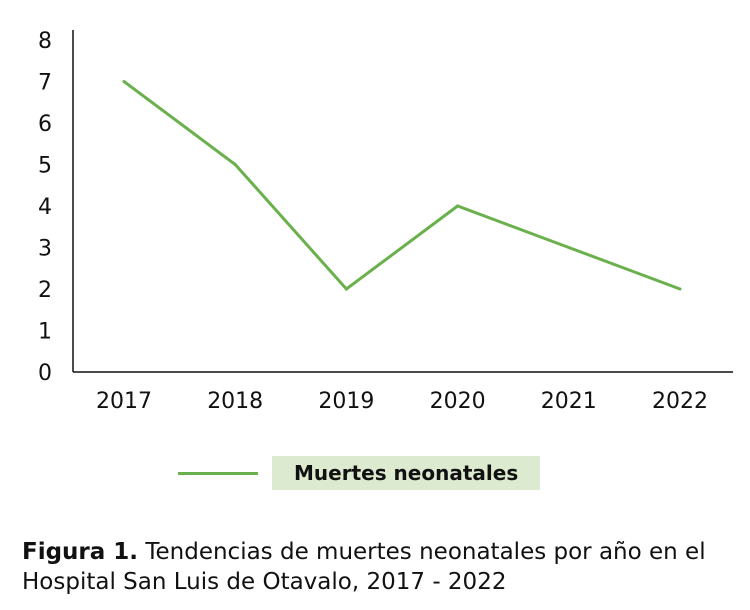 The width and height of the screenshot is (750, 610). I want to click on legend-line-swatch, so click(218, 473).